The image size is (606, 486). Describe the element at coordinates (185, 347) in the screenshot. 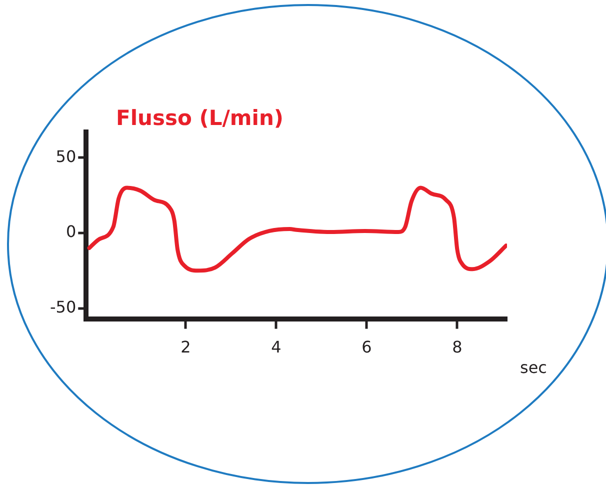

I see `x-tick-label: 2` at that location.